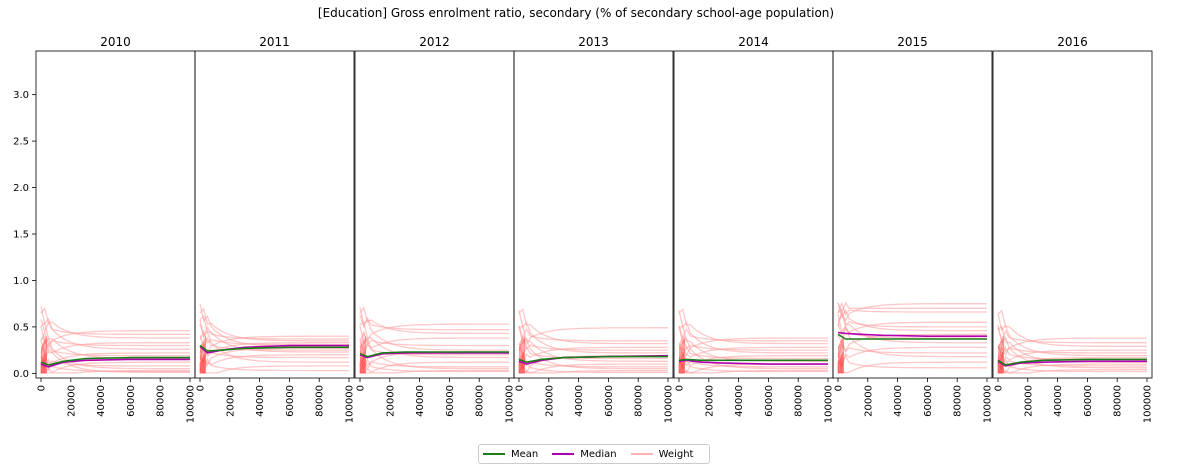 The width and height of the screenshot is (1188, 468). I want to click on panel-title: 2012, so click(434, 42).